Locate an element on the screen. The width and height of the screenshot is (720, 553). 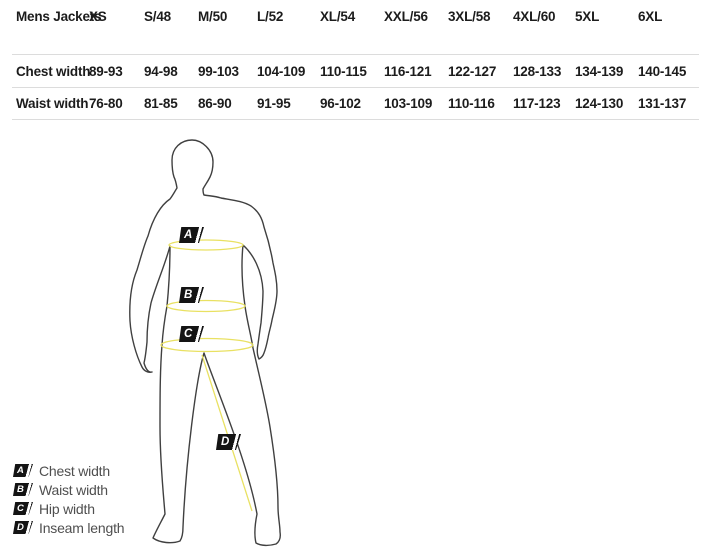
column-header-s: S/48 is located at coordinates (157, 16).